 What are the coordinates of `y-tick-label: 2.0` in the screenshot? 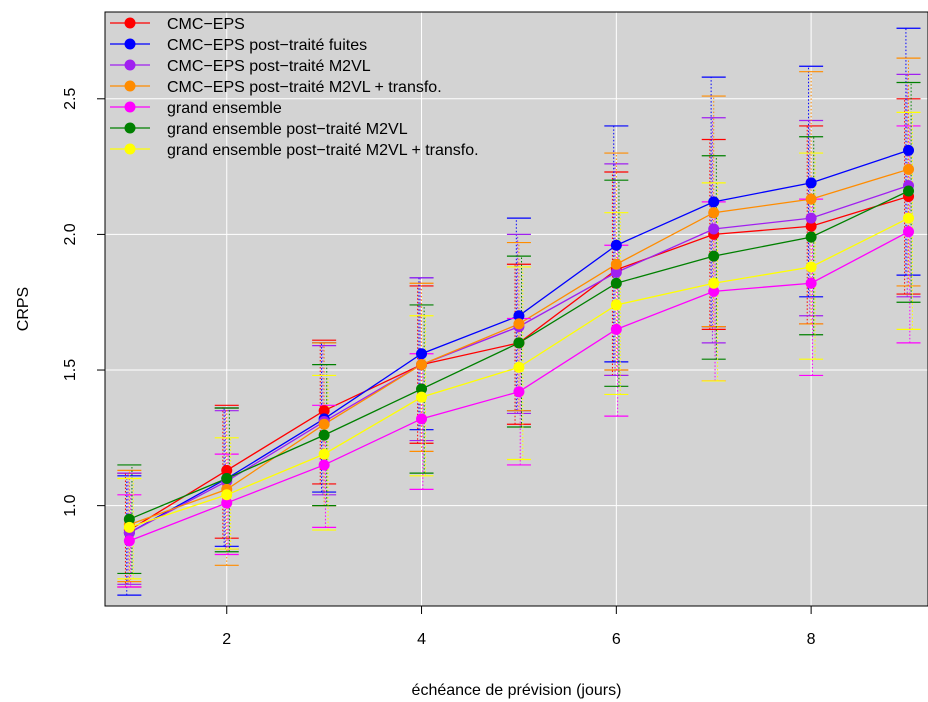 It's located at (70, 234).